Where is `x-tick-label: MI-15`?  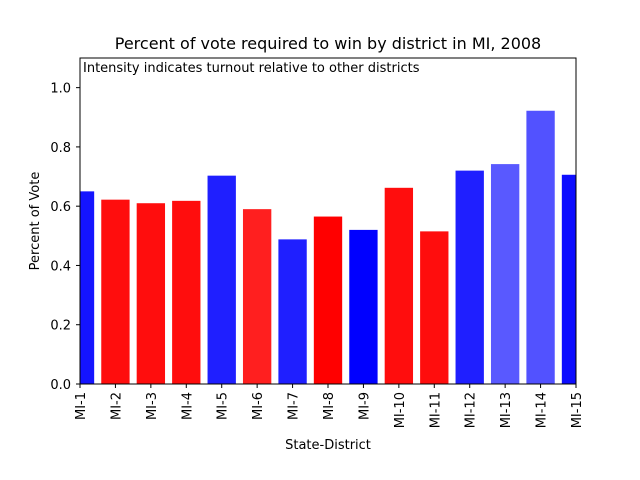
x-tick-label: MI-15 is located at coordinates (577, 410).